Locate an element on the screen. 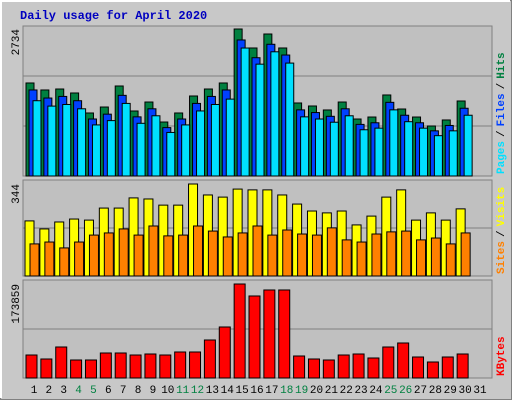 This screenshot has height=400, width=512. x-tick-label: 22 is located at coordinates (346, 391).